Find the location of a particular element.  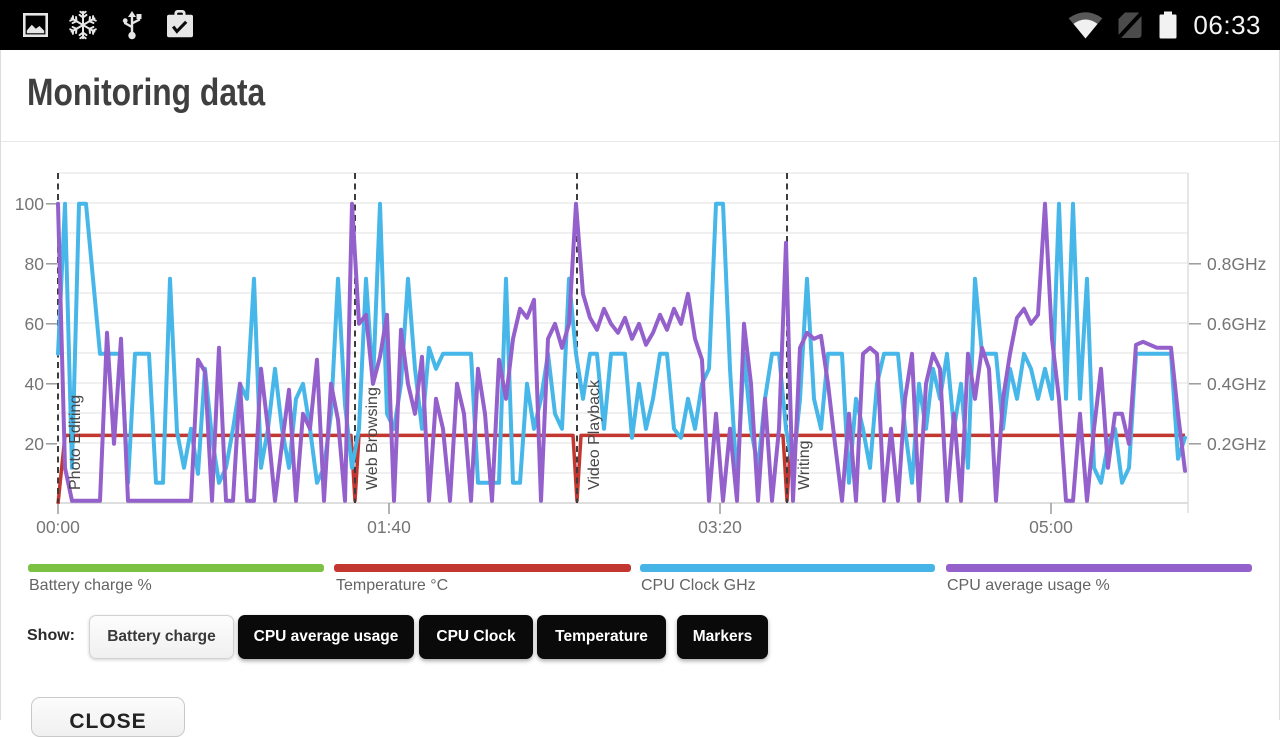

svg-text: 01:40 is located at coordinates (389, 527).